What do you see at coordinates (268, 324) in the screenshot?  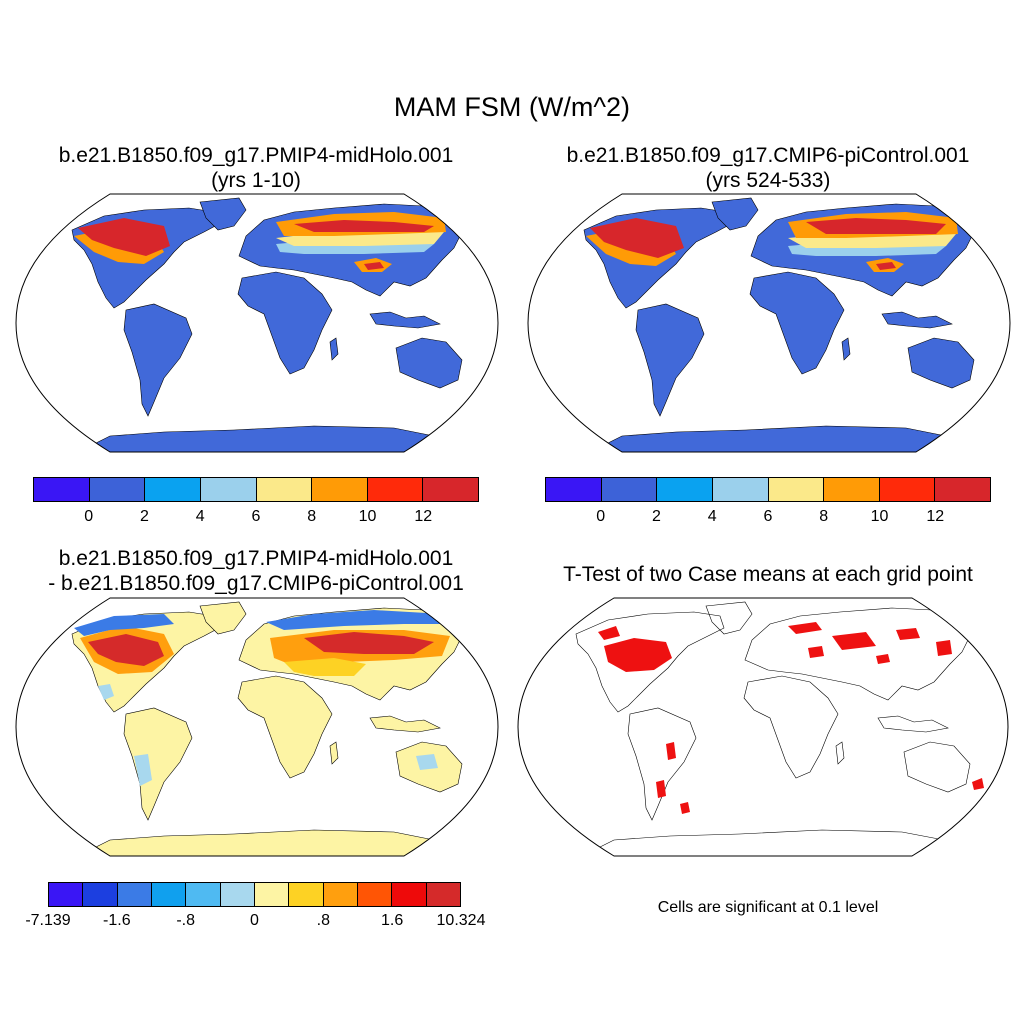 I see `map-land-midholo` at bounding box center [268, 324].